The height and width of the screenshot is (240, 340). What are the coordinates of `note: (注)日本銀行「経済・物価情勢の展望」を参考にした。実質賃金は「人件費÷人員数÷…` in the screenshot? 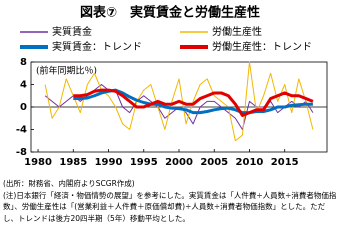 It's located at (170, 206).